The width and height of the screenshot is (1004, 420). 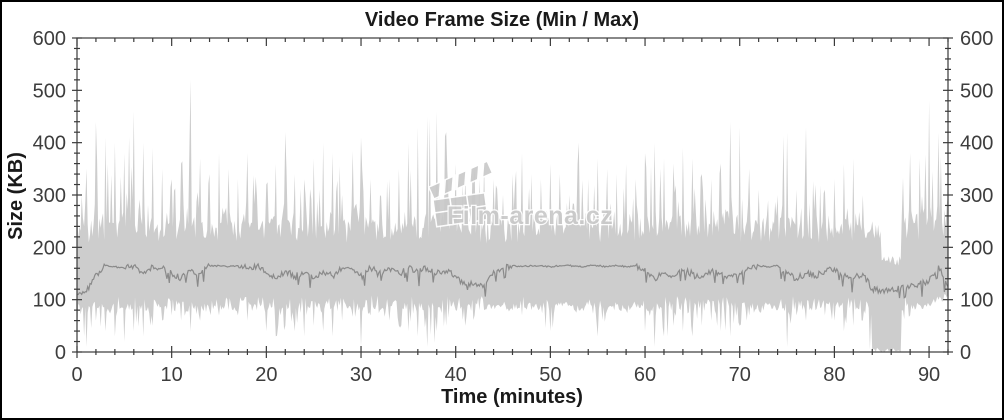 I want to click on y-axis-label: Size (KB), so click(x=16, y=196).